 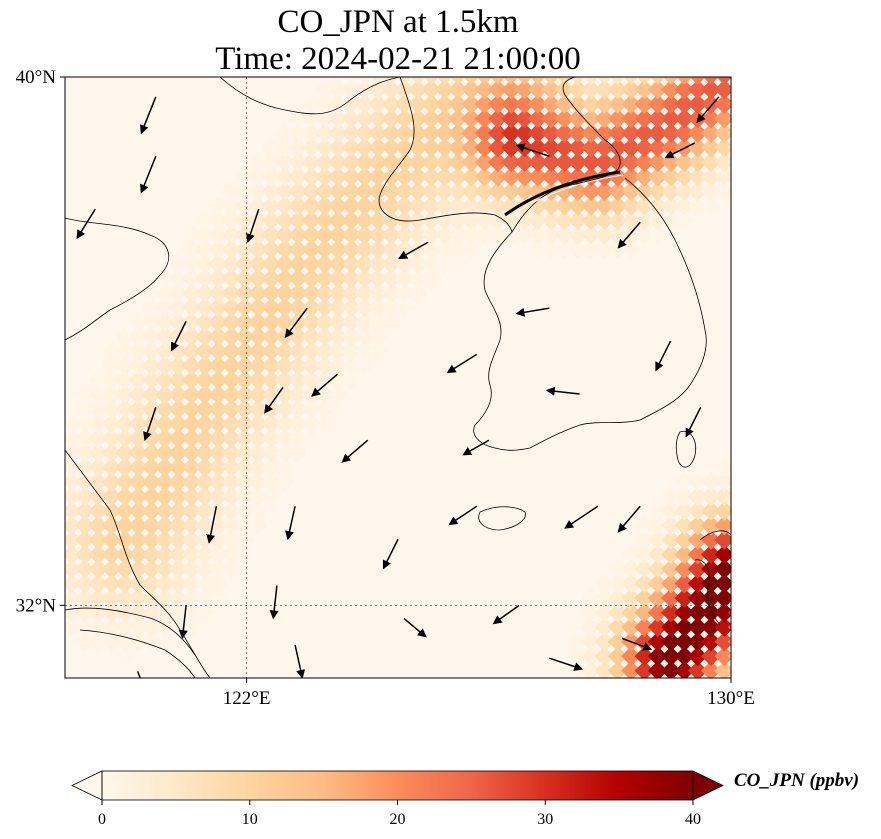 I want to click on colorbar-tick-label: 40, so click(x=693, y=819).